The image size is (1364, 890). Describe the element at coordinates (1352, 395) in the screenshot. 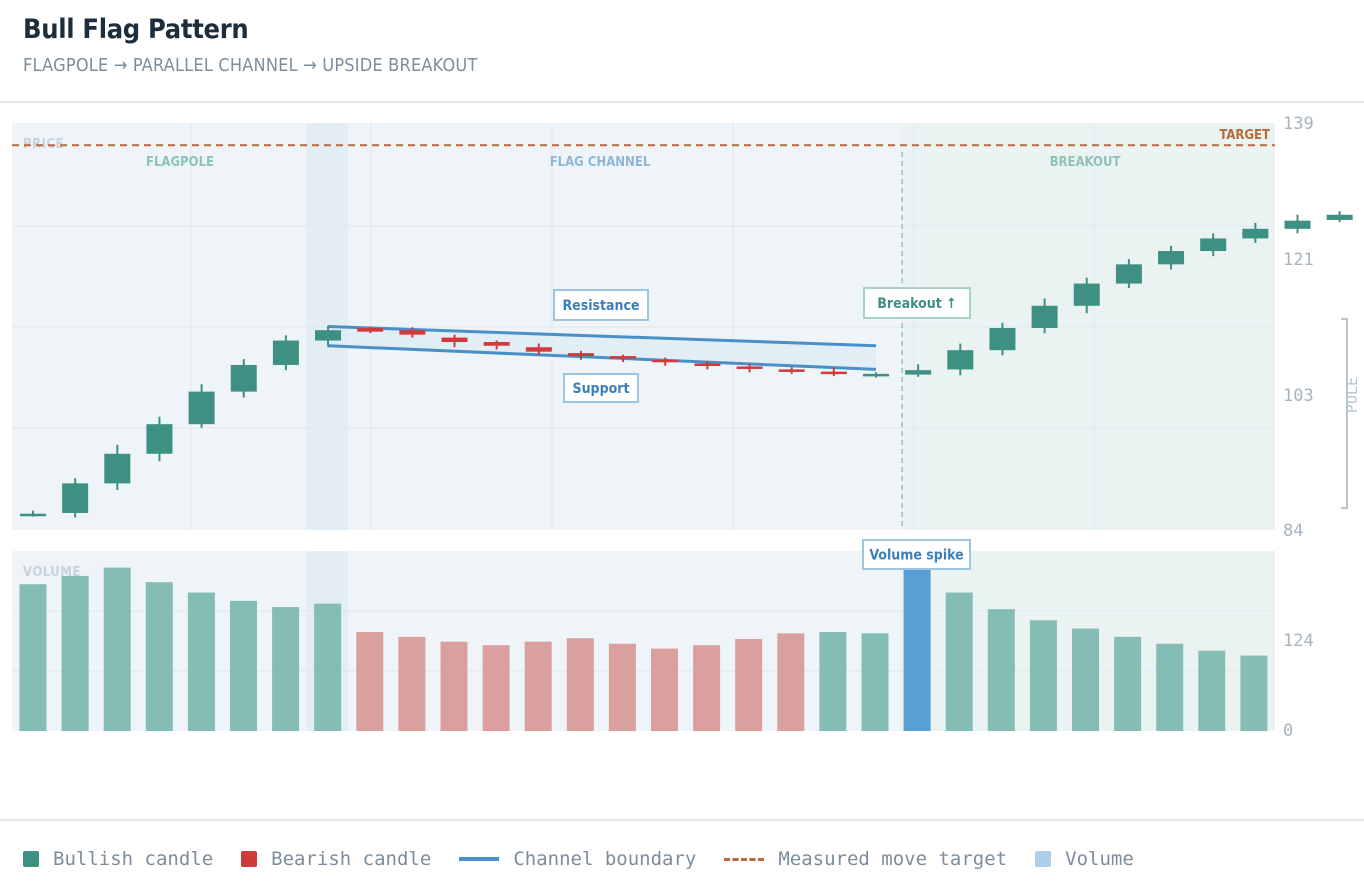

I see `pole-label: POLE` at that location.